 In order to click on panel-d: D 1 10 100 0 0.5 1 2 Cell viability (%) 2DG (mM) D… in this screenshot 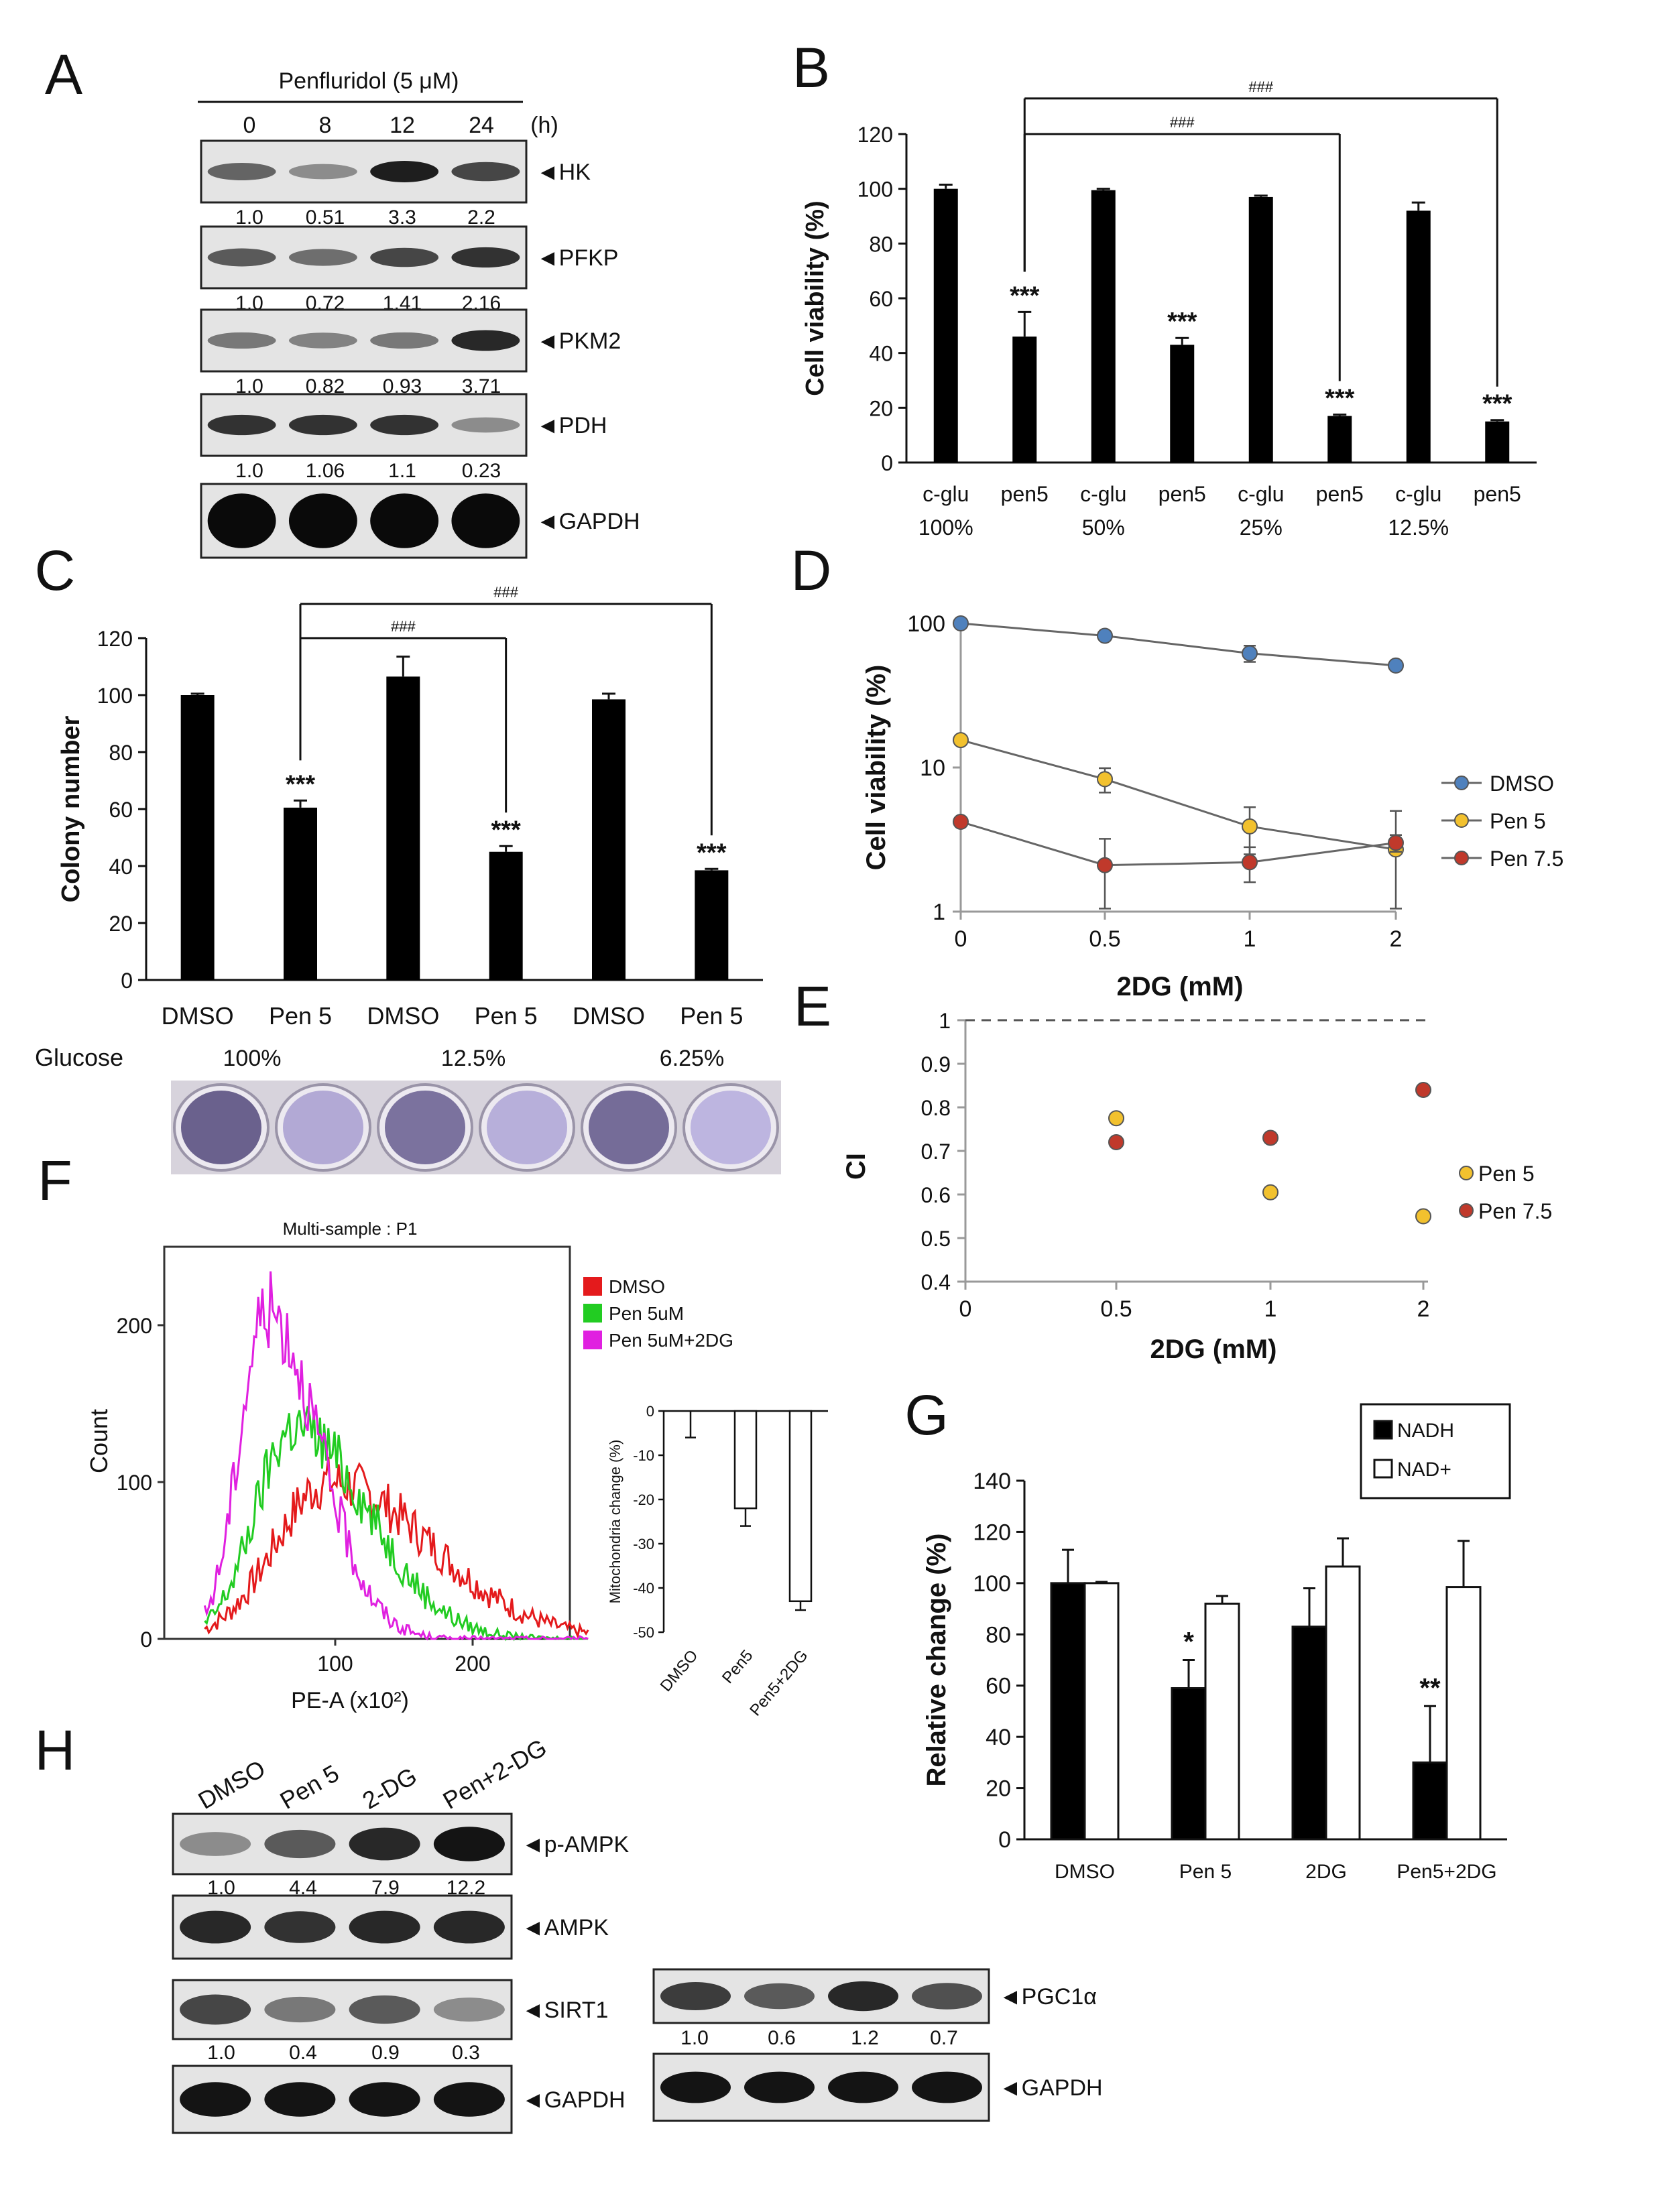, I will do `click(1177, 770)`.